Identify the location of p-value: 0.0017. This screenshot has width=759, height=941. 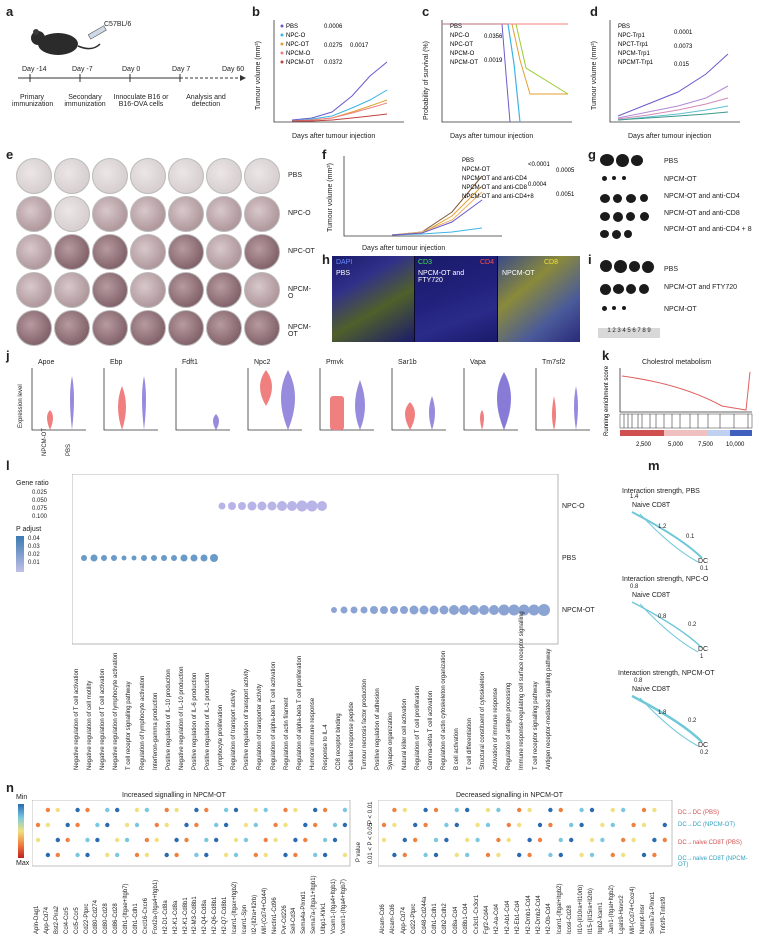
(359, 46).